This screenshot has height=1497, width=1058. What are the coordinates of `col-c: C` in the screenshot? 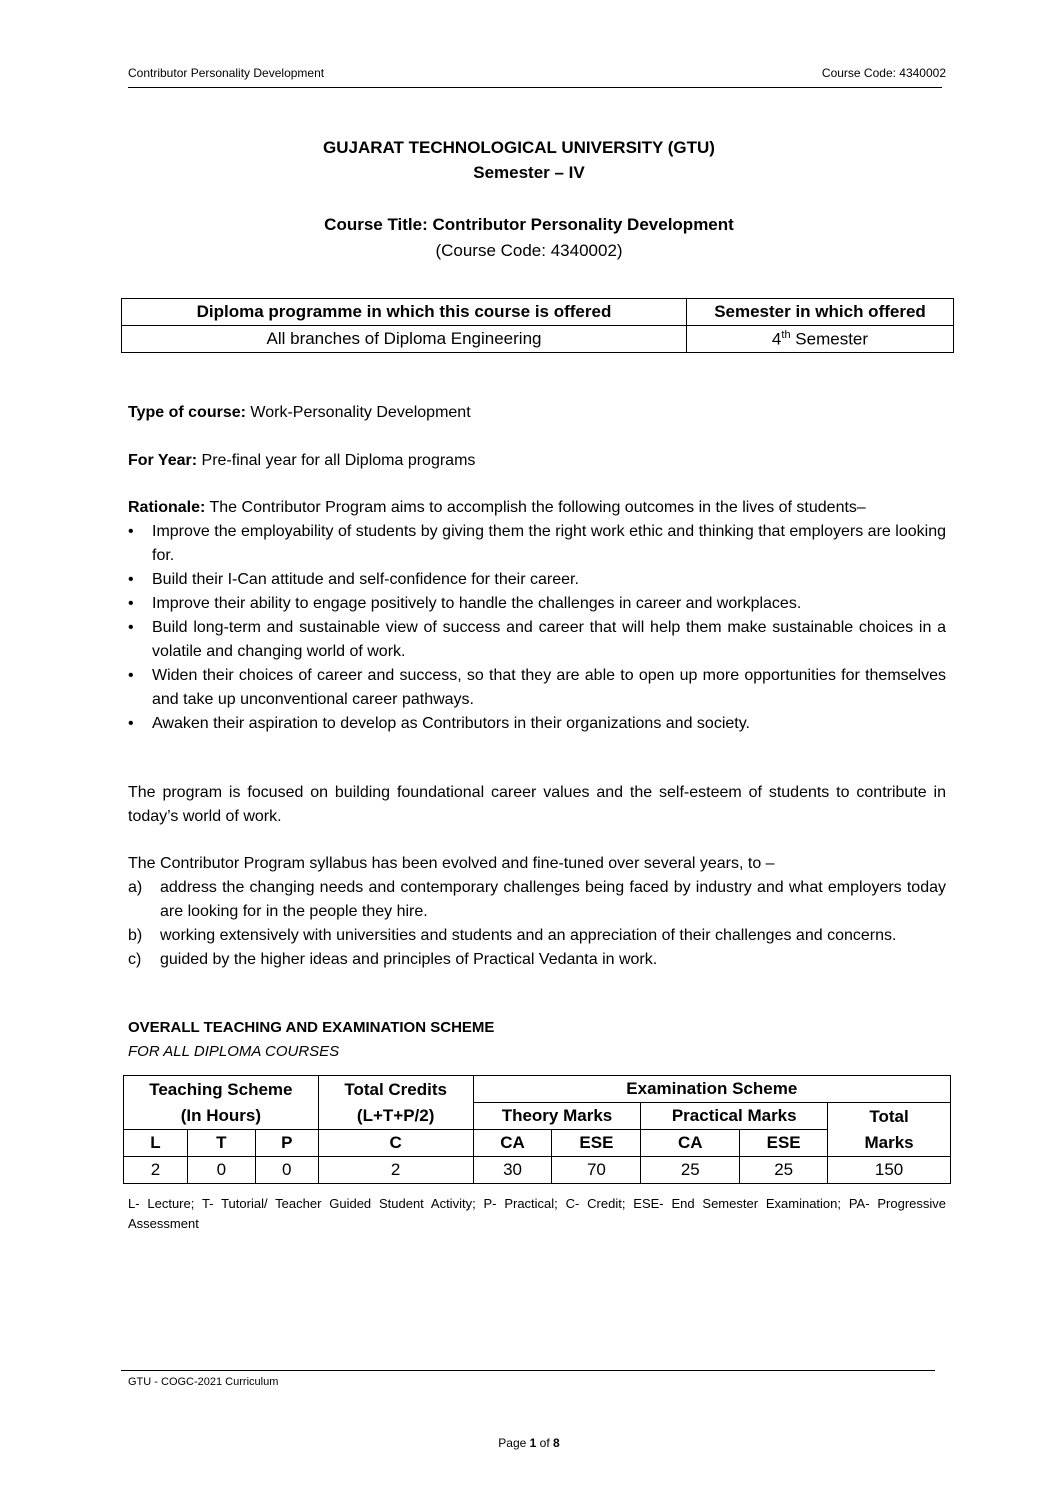 It's located at (395, 1143).